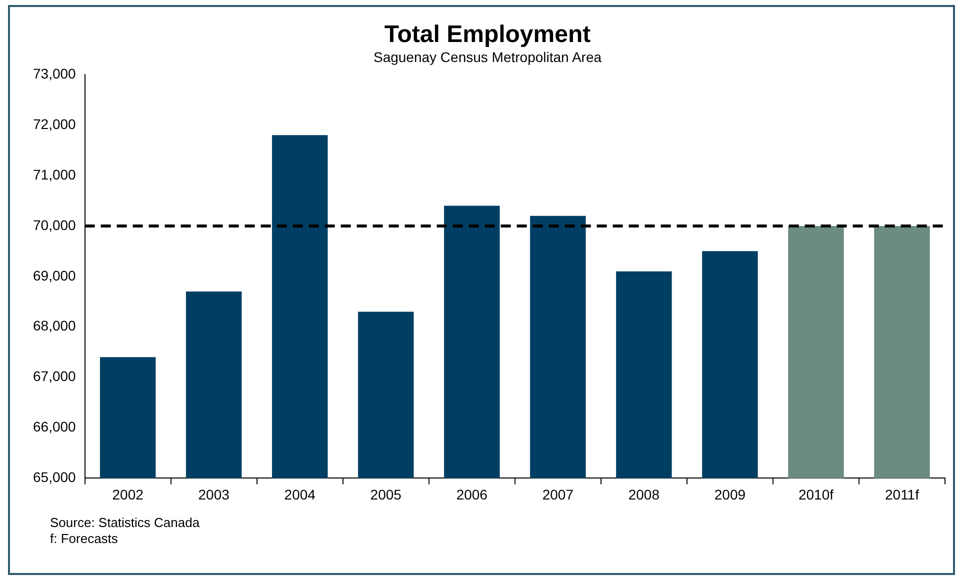 The height and width of the screenshot is (579, 959). What do you see at coordinates (54, 477) in the screenshot?
I see `y-tick-label: 65,000` at bounding box center [54, 477].